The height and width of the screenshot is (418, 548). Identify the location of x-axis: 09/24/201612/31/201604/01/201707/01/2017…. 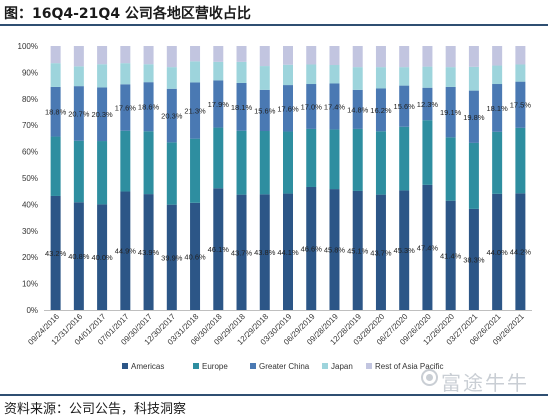
(279, 328).